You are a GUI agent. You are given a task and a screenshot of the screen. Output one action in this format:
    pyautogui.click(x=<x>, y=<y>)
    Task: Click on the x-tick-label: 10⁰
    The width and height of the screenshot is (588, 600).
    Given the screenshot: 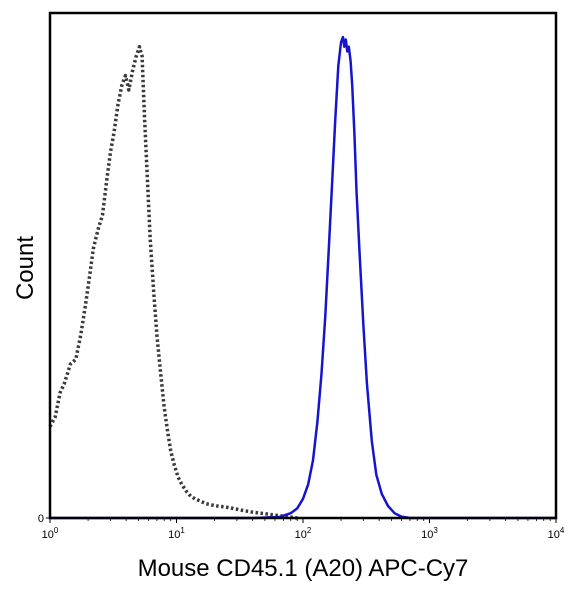 What is the action you would take?
    pyautogui.click(x=50, y=533)
    